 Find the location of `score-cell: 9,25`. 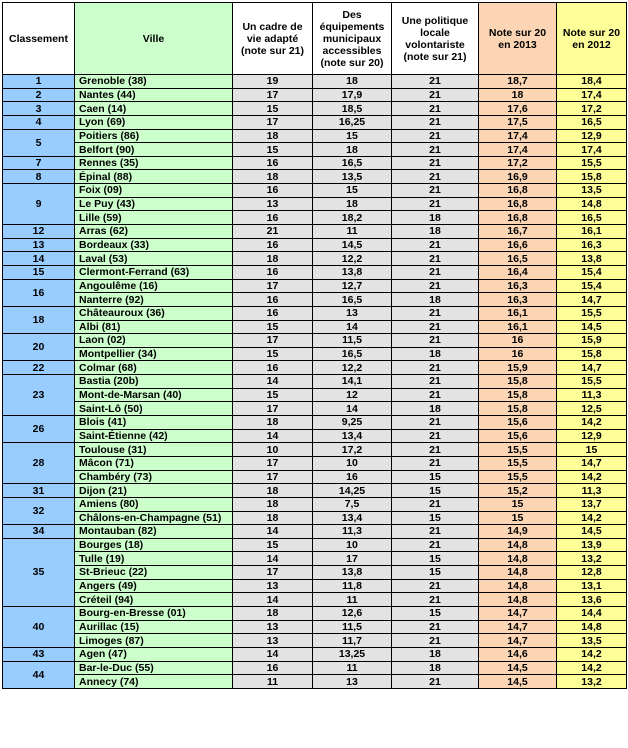

score-cell: 9,25 is located at coordinates (352, 422).